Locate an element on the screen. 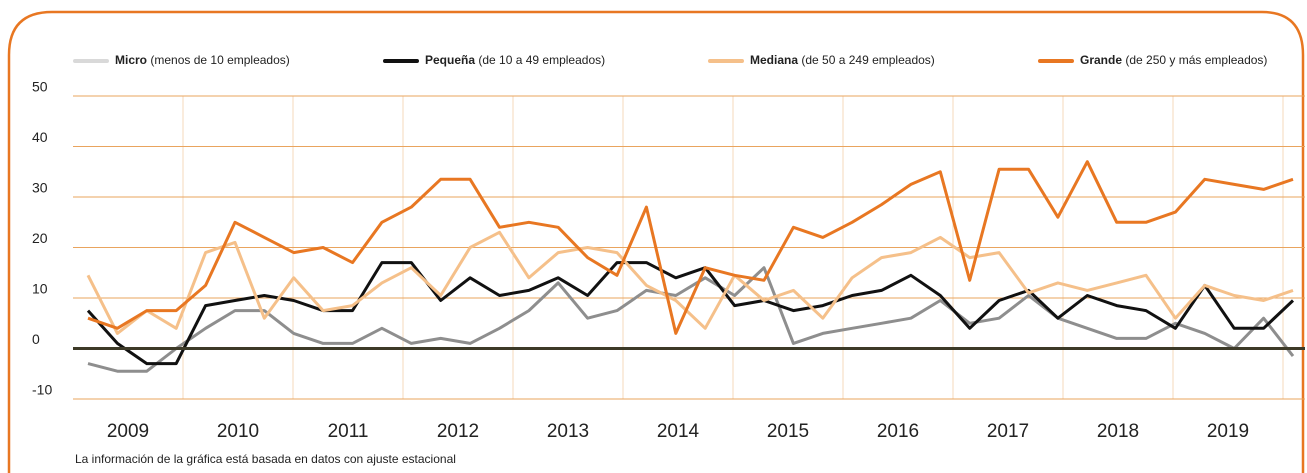 The height and width of the screenshot is (473, 1307). legend-detail: (menos de 10 empleados) is located at coordinates (219, 60).